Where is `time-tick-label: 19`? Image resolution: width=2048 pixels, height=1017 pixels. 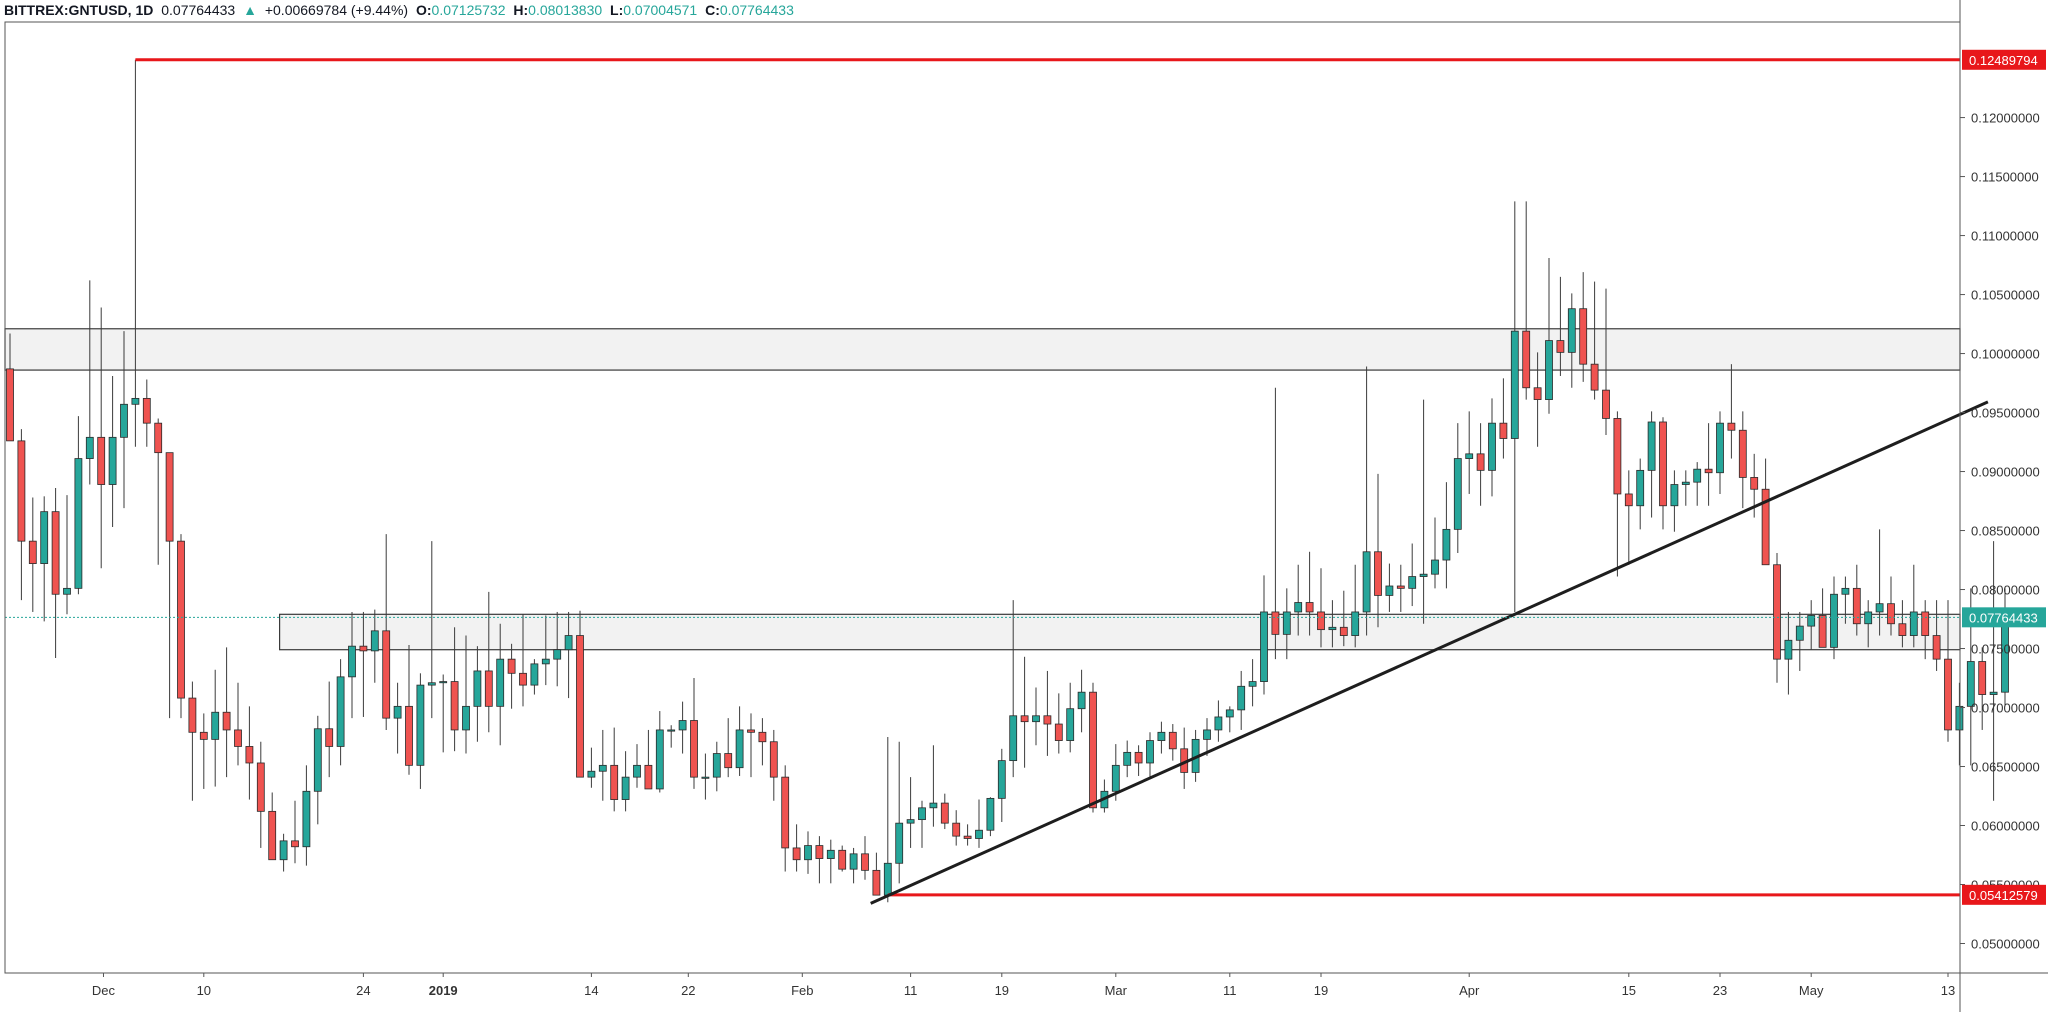 time-tick-label: 19 is located at coordinates (1002, 990).